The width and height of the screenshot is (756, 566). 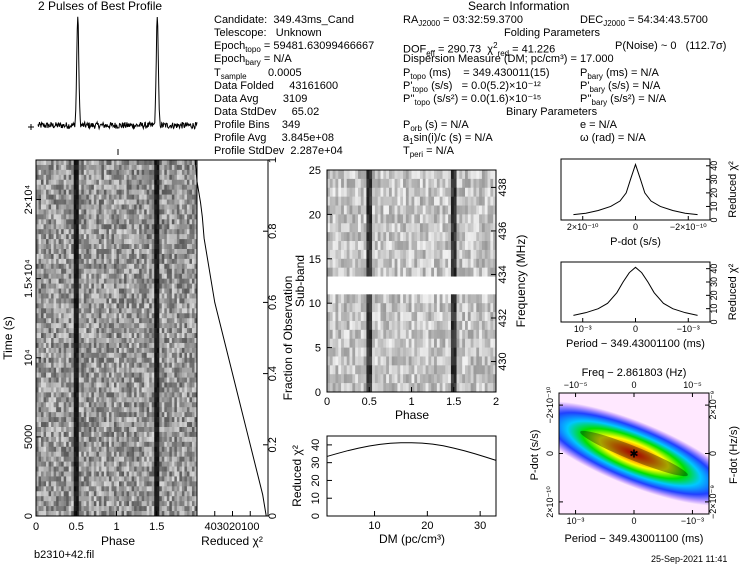 What do you see at coordinates (291, 125) in the screenshot?
I see `profile-bins-value: 349` at bounding box center [291, 125].